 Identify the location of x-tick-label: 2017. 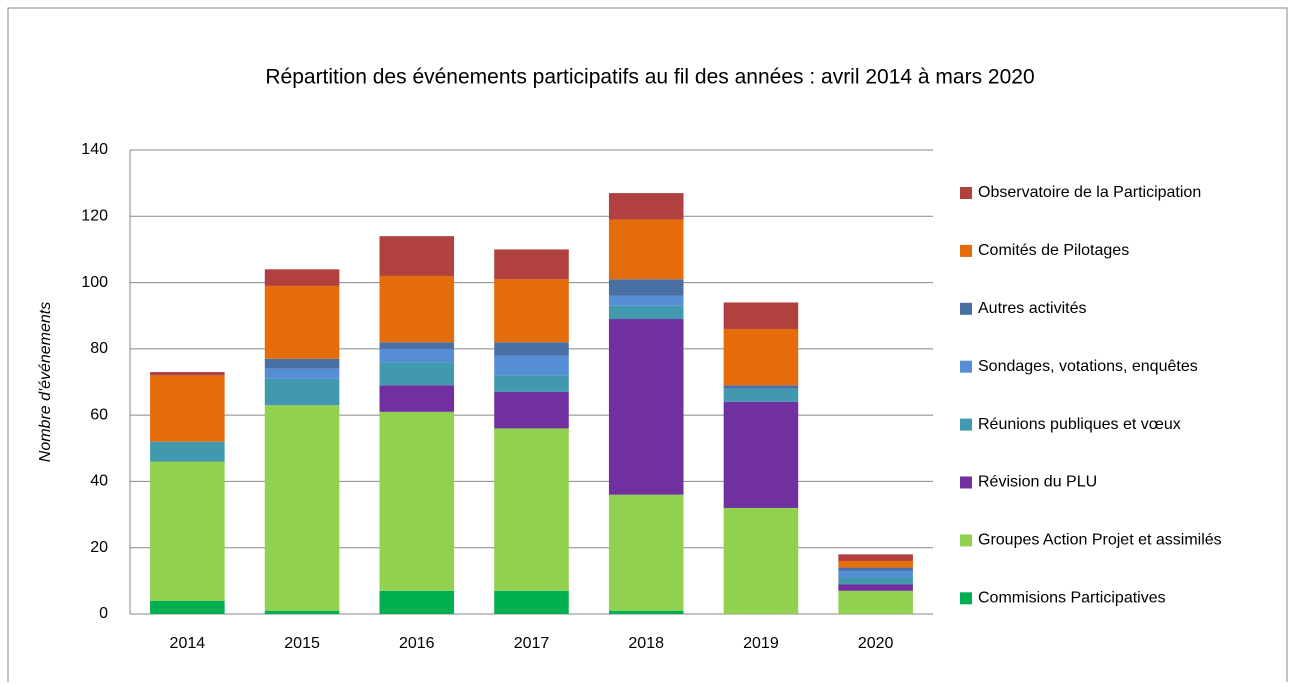
(532, 643).